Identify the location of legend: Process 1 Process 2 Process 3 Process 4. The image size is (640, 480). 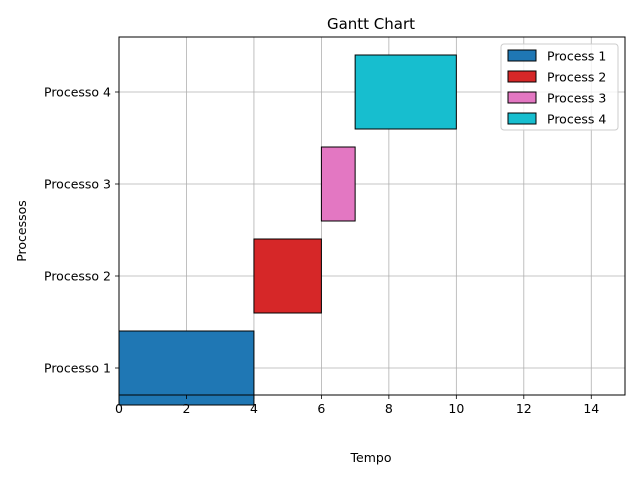
(559, 87).